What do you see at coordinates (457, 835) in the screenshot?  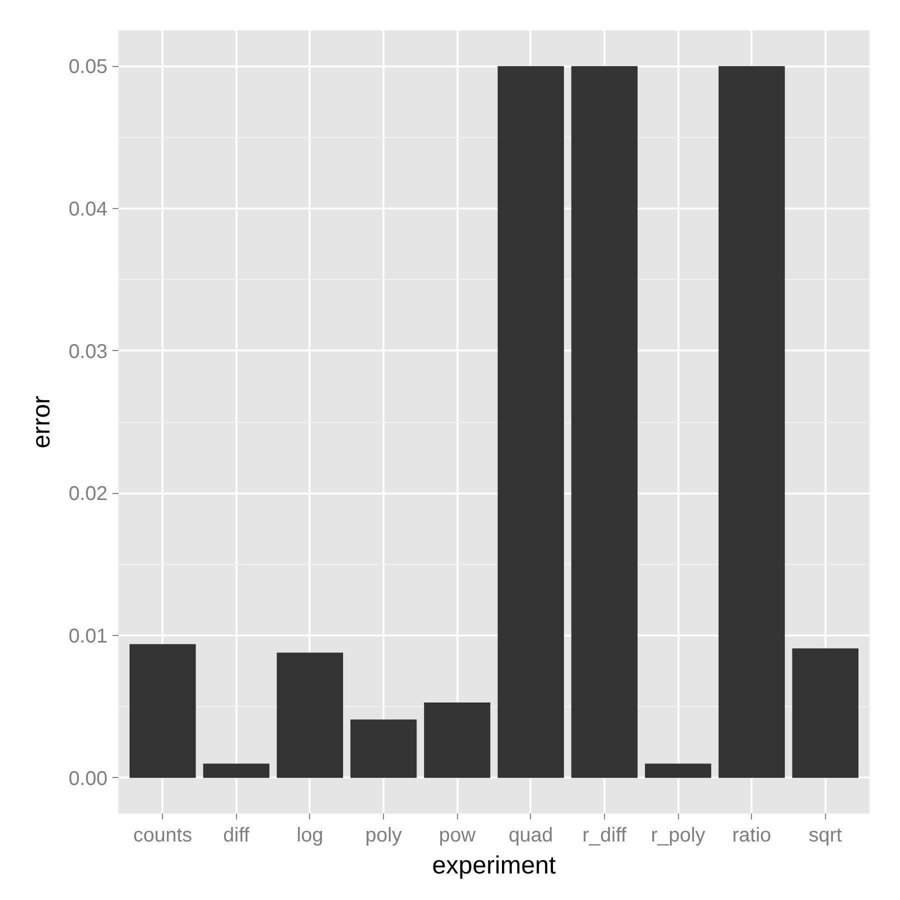 I see `x-tick-label: pow` at bounding box center [457, 835].